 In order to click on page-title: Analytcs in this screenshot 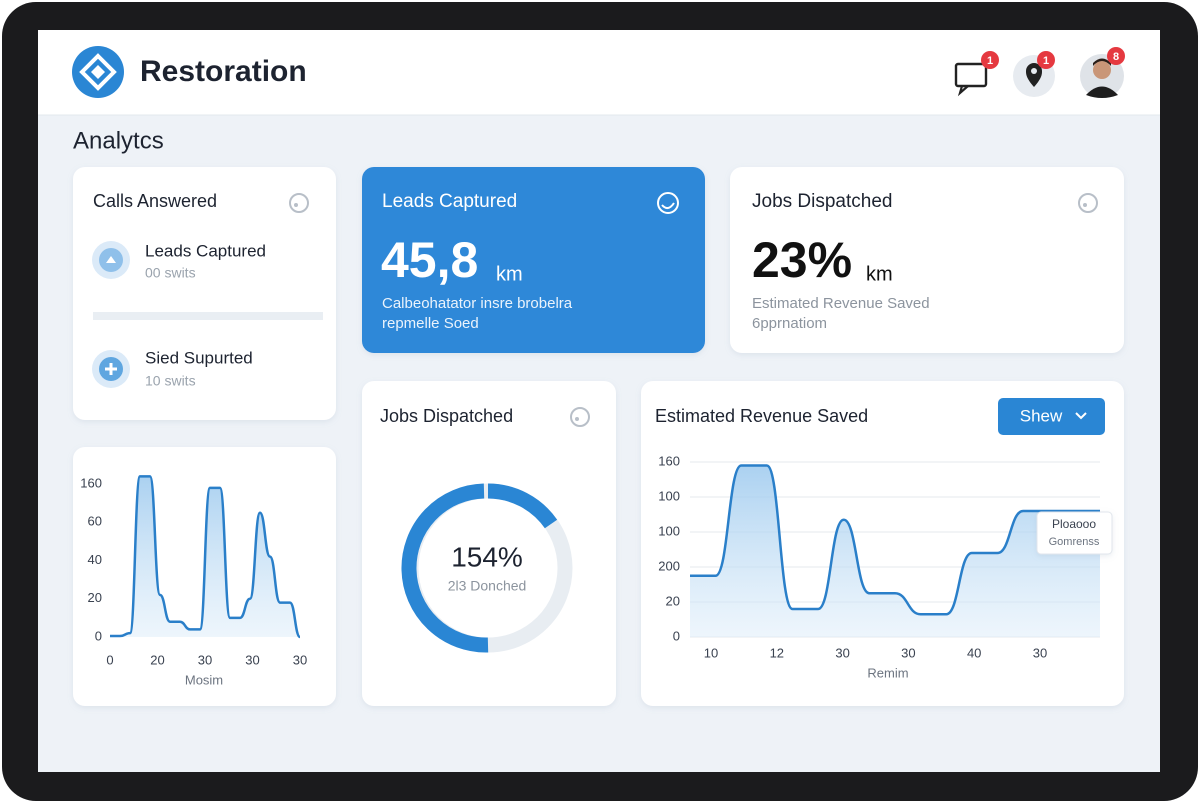, I will do `click(118, 140)`.